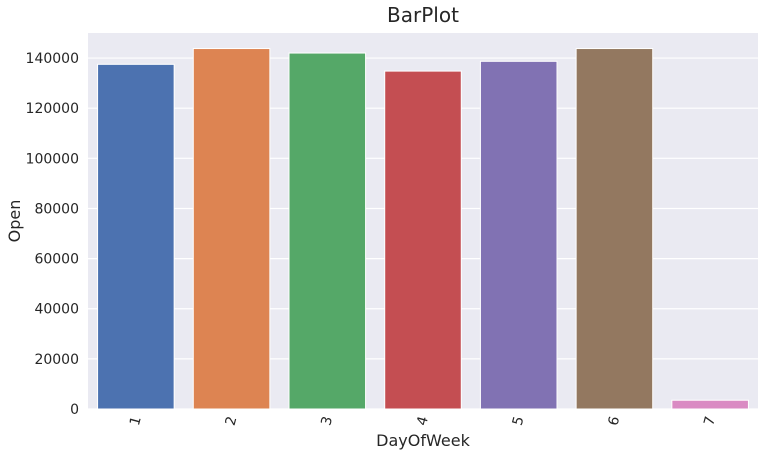 The width and height of the screenshot is (765, 456). What do you see at coordinates (56, 209) in the screenshot?
I see `y-tick-label: 80000` at bounding box center [56, 209].